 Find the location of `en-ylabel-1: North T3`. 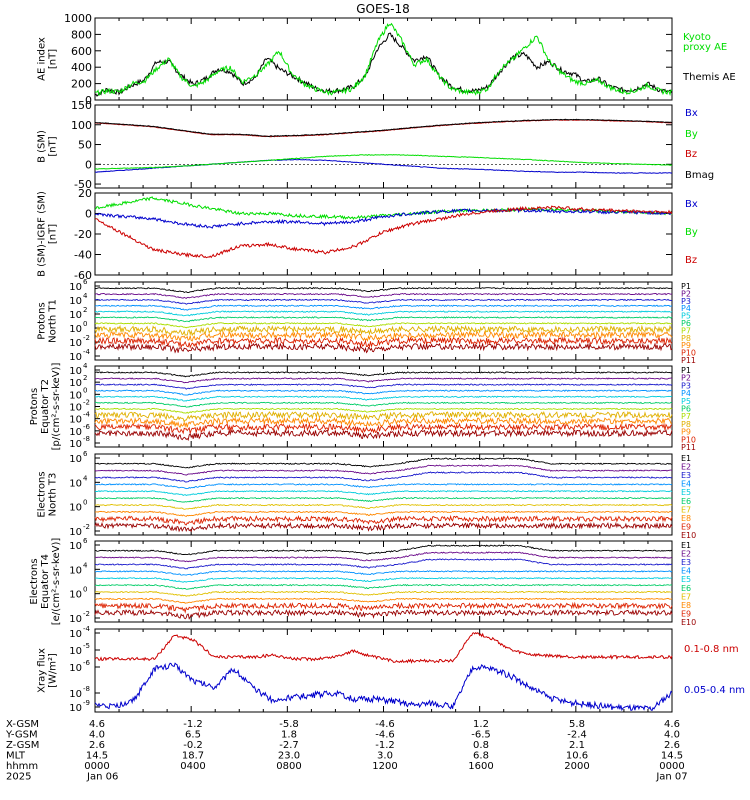

en-ylabel-1: North T3 is located at coordinates (53, 495).